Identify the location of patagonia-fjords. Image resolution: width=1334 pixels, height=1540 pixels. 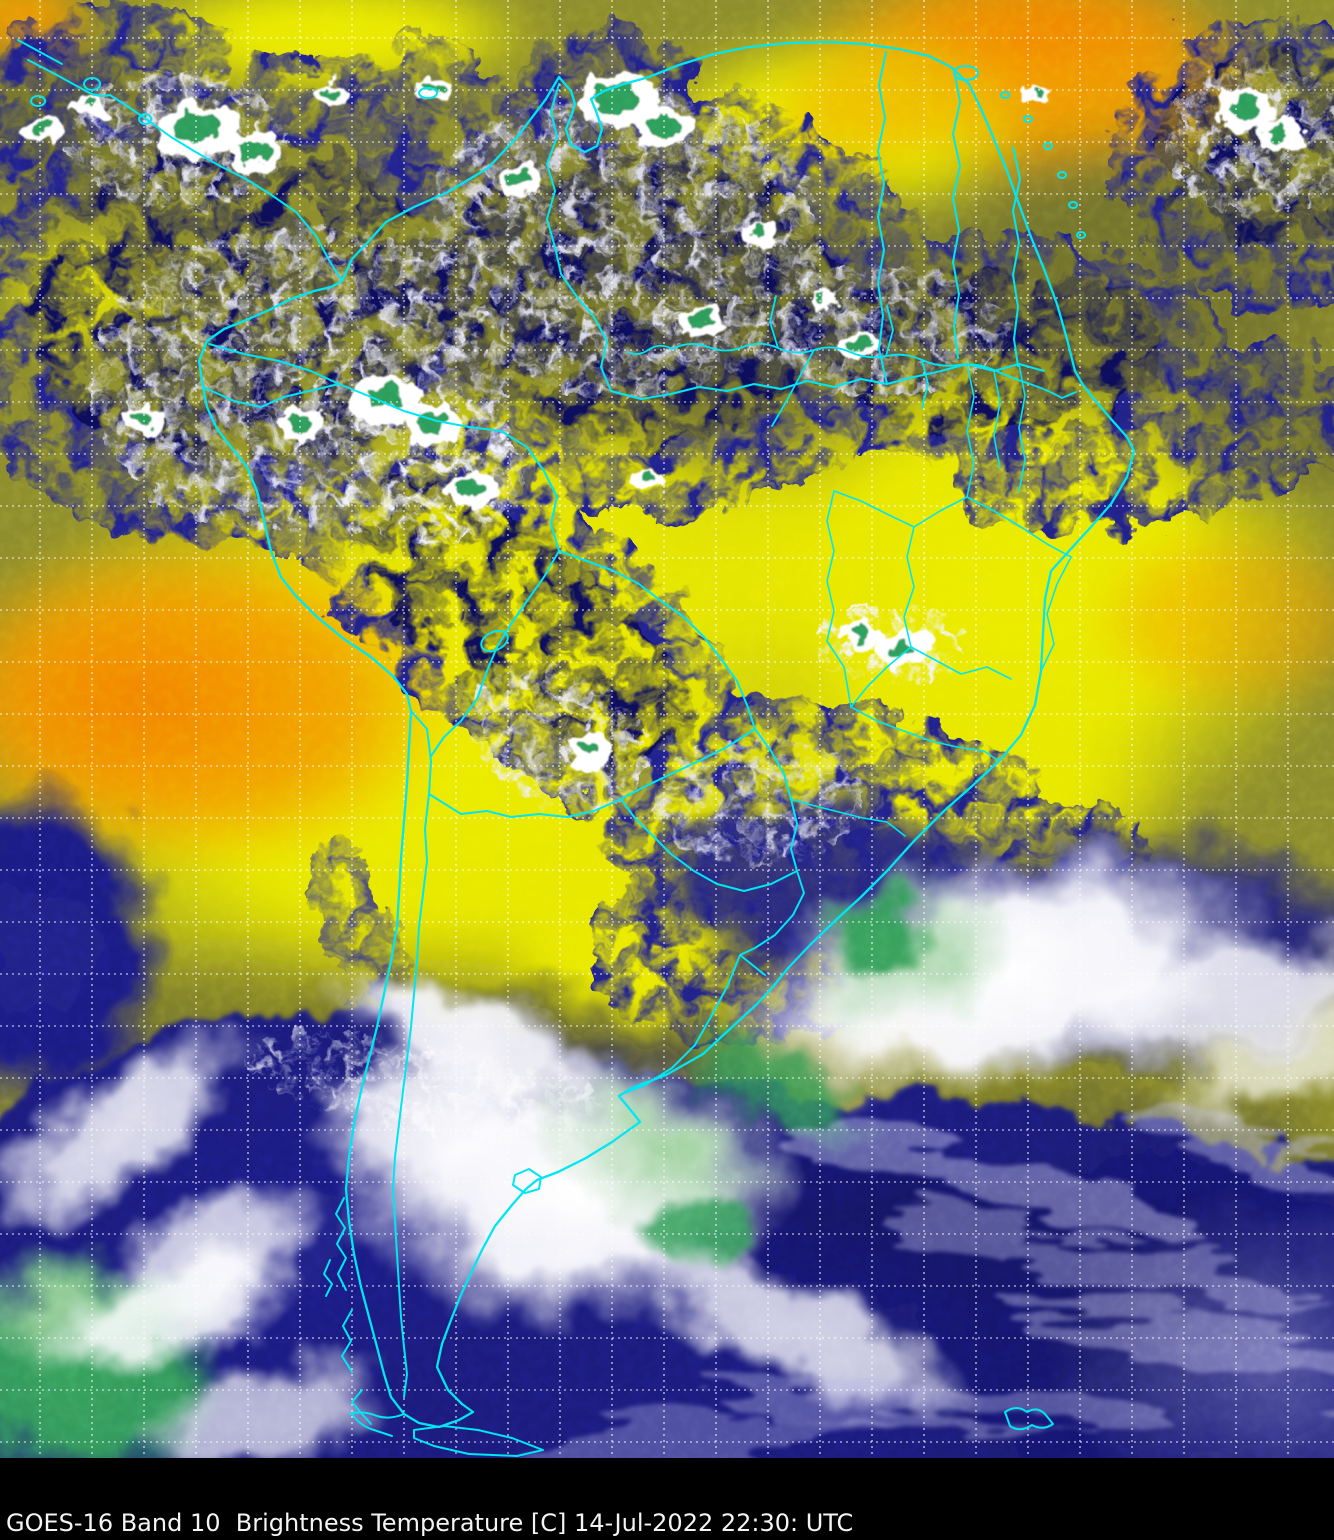
(433, 1312).